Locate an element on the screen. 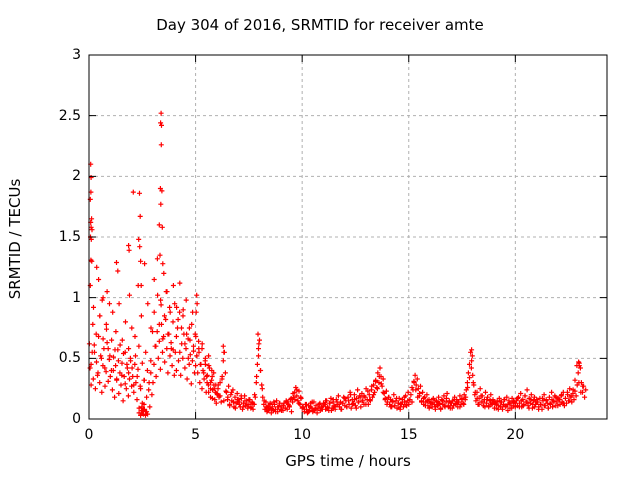  x-tick-label: 10 is located at coordinates (302, 435).